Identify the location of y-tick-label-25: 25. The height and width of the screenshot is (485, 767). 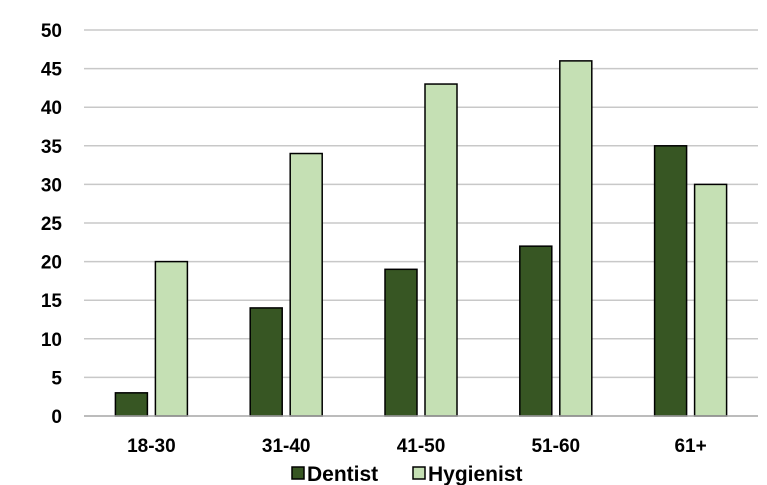
(52, 224).